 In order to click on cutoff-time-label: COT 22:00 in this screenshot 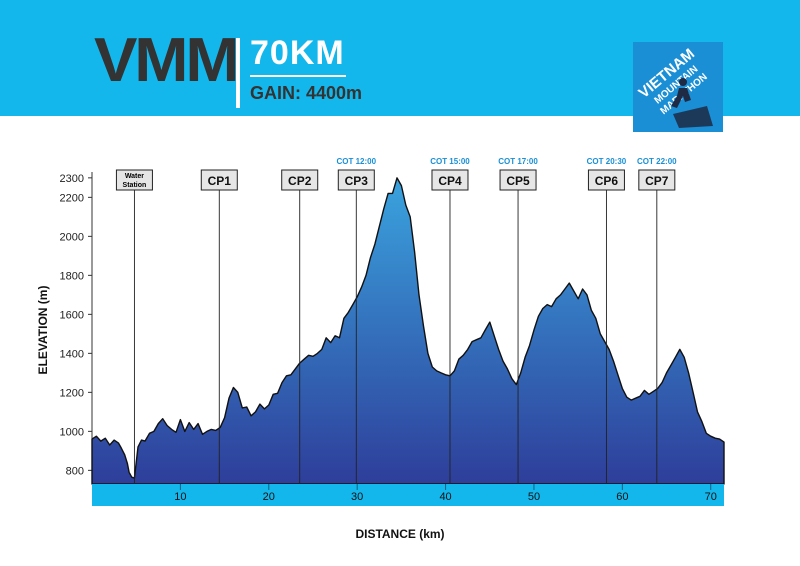, I will do `click(657, 161)`.